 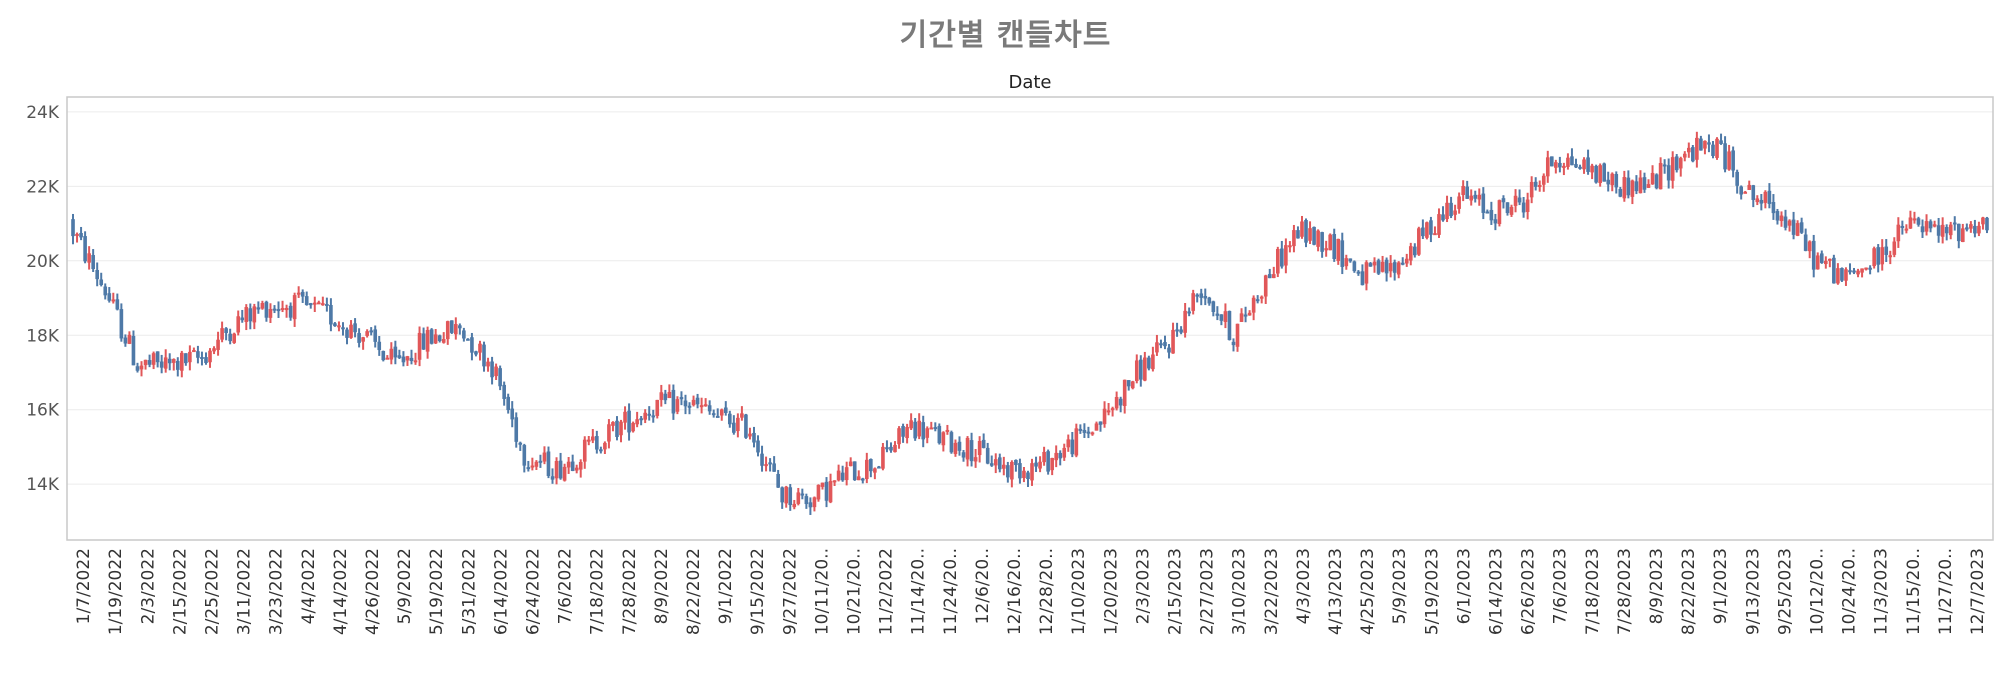 I want to click on x-tick-label: 4/26/2022, so click(x=373, y=591).